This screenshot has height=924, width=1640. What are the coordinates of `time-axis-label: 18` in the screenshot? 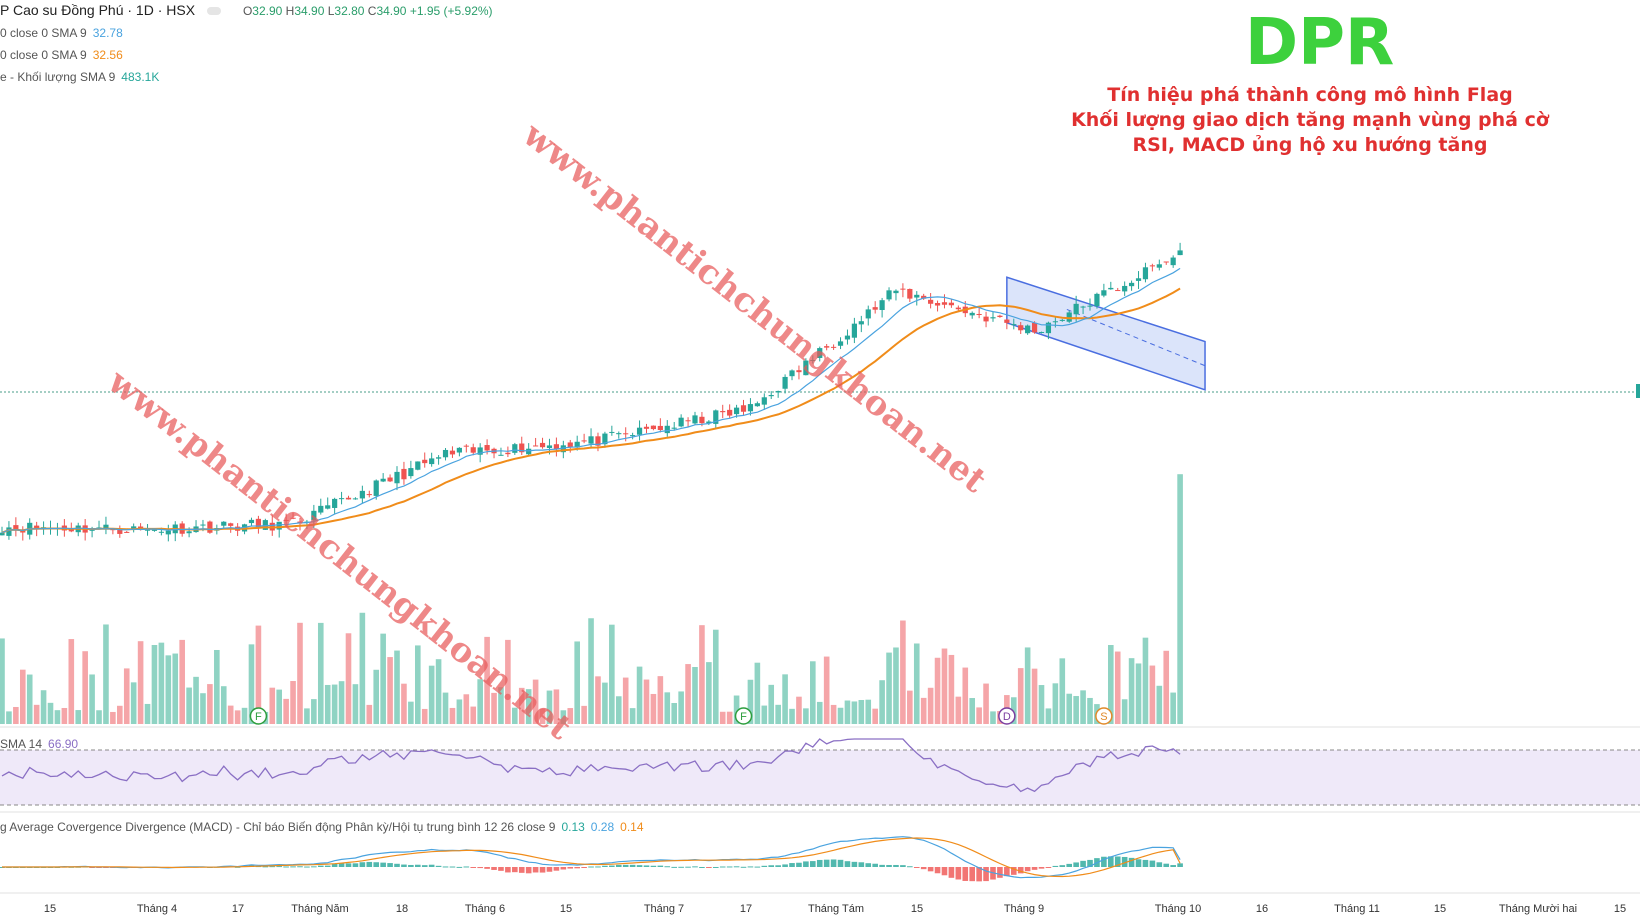 It's located at (402, 909).